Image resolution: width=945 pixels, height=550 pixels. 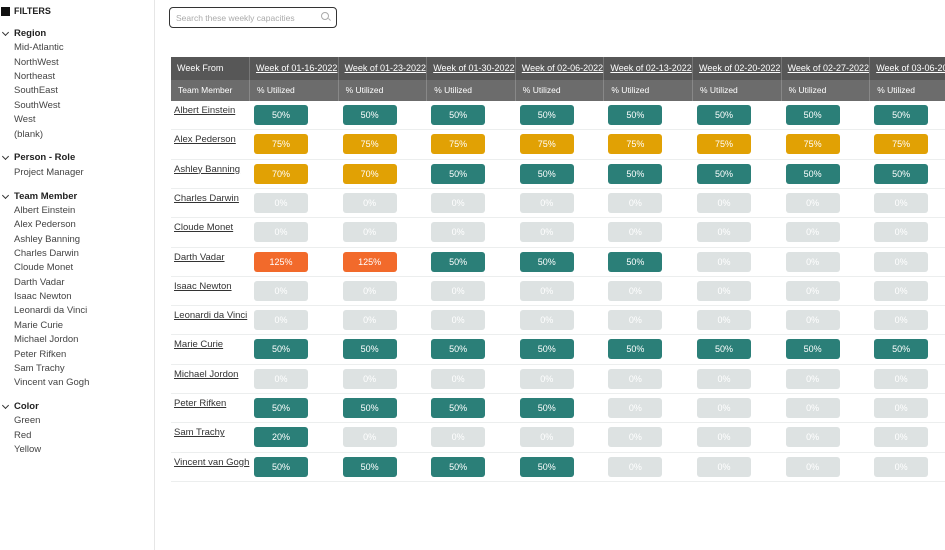 What do you see at coordinates (46, 340) in the screenshot?
I see `filter-option: Michael Jordon` at bounding box center [46, 340].